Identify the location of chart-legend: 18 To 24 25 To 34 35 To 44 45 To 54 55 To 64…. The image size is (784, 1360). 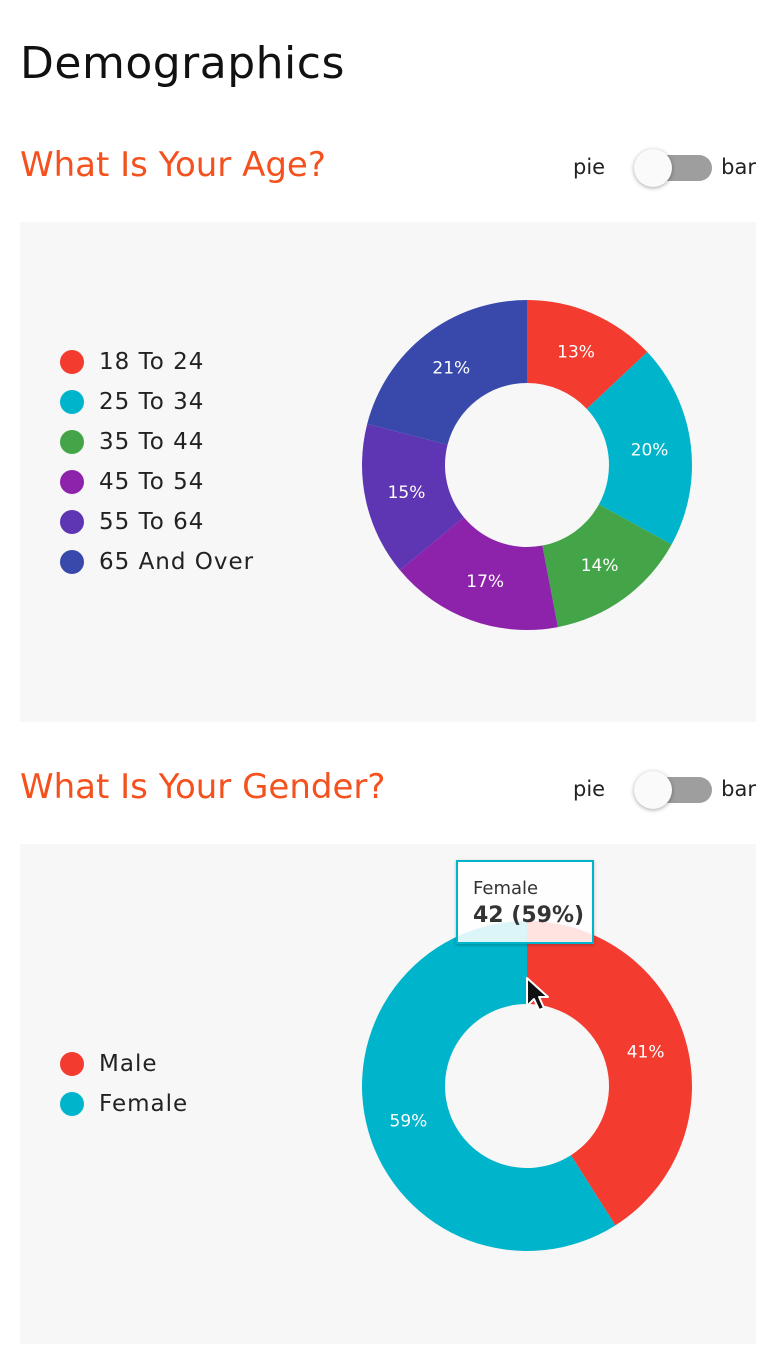
(157, 462).